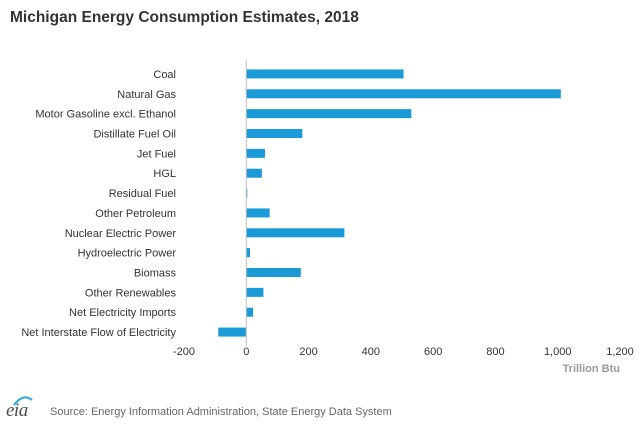 The width and height of the screenshot is (640, 427). Describe the element at coordinates (155, 274) in the screenshot. I see `category-label: Biomass` at that location.